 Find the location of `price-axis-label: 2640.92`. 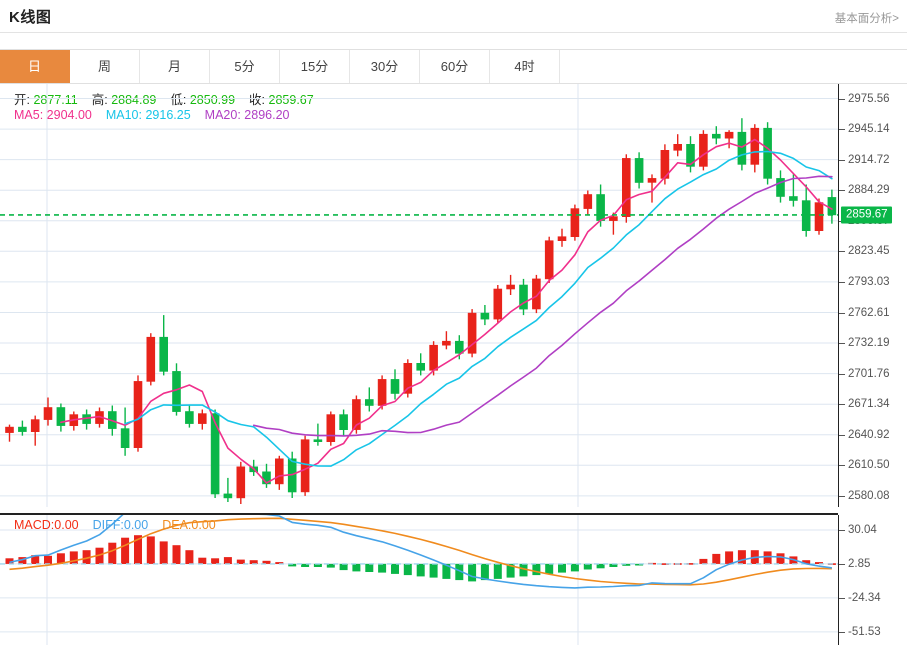

price-axis-label: 2640.92 is located at coordinates (869, 434).